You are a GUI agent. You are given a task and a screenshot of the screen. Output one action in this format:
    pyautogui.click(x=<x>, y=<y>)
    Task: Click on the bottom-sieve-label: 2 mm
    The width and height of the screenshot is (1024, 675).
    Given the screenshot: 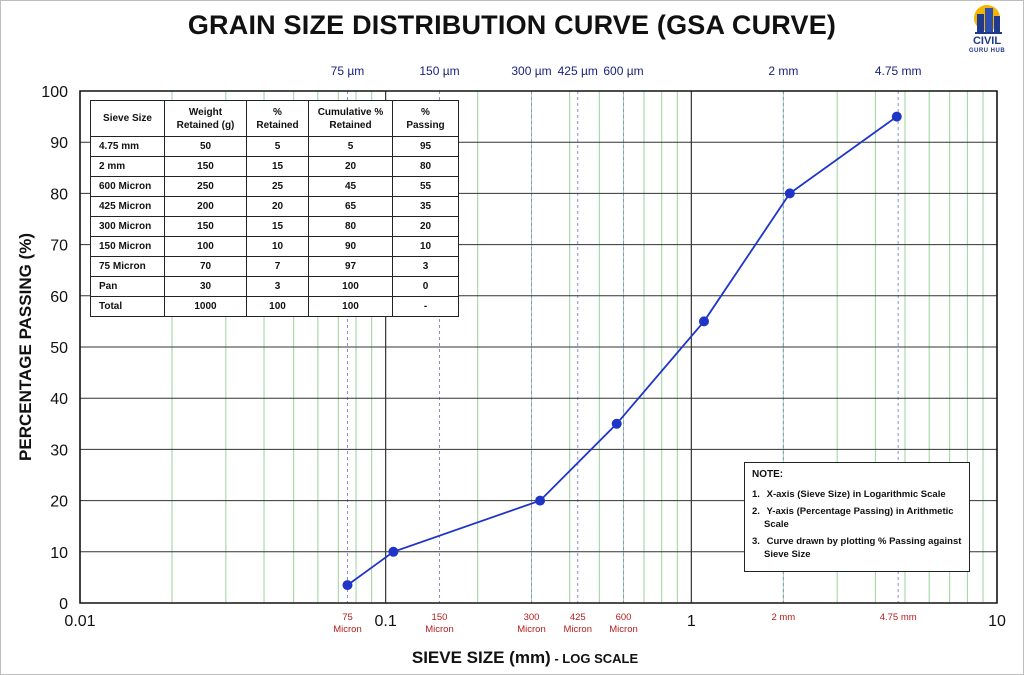 What is the action you would take?
    pyautogui.click(x=783, y=617)
    